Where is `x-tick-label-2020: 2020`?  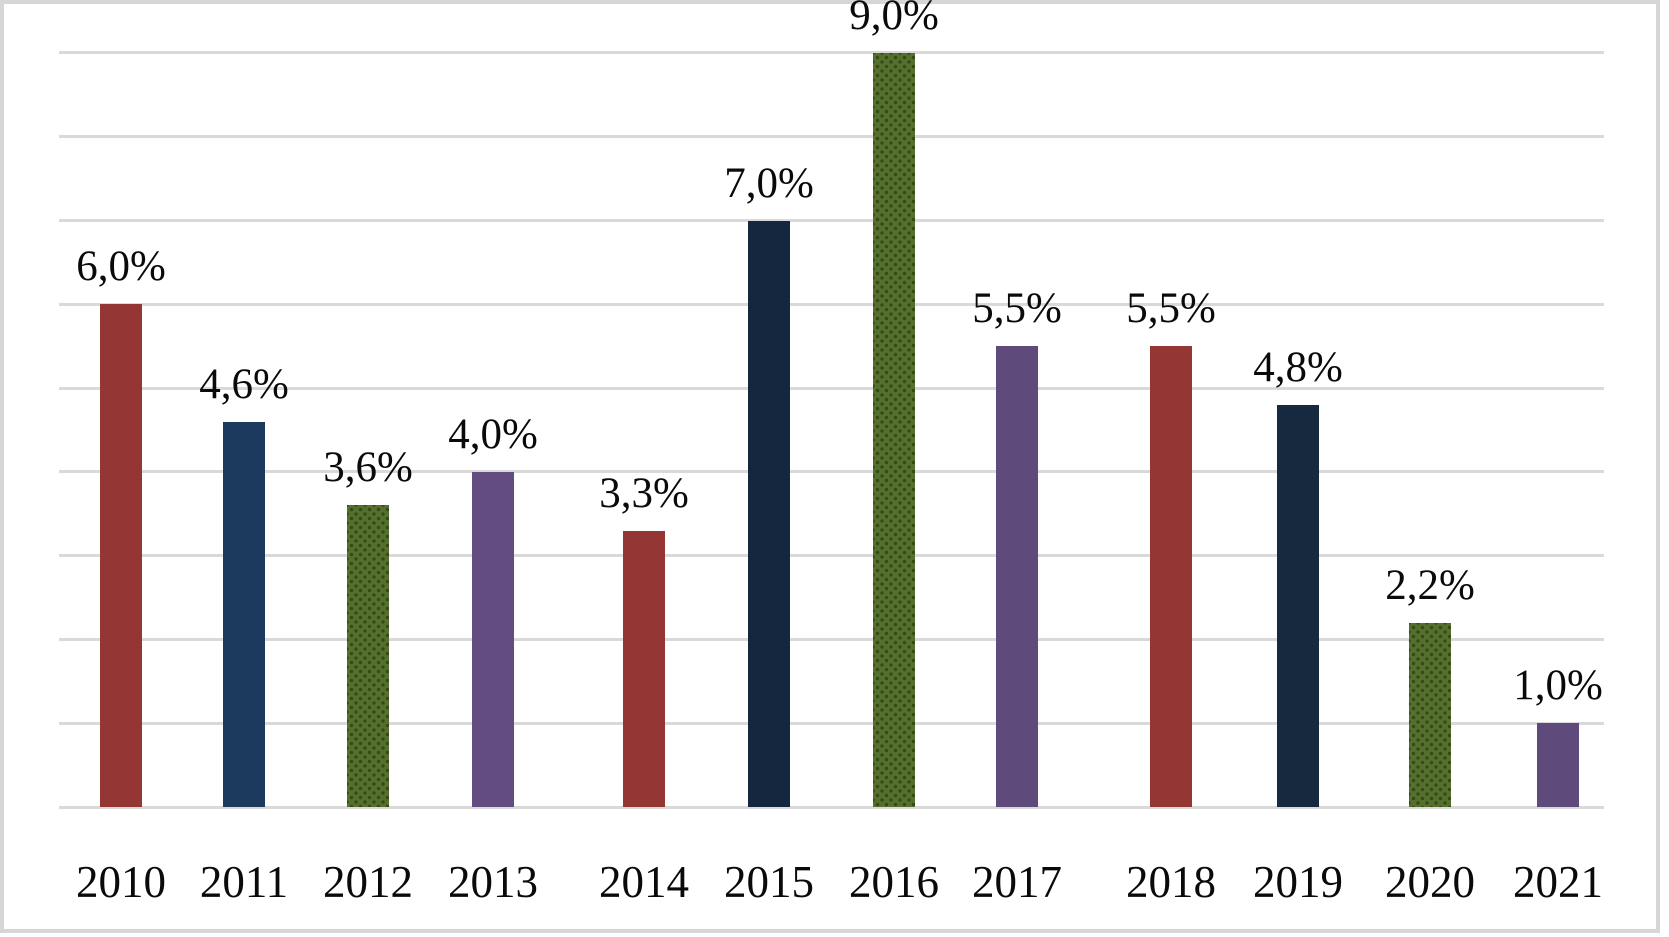
x-tick-label-2020: 2020 is located at coordinates (1430, 882).